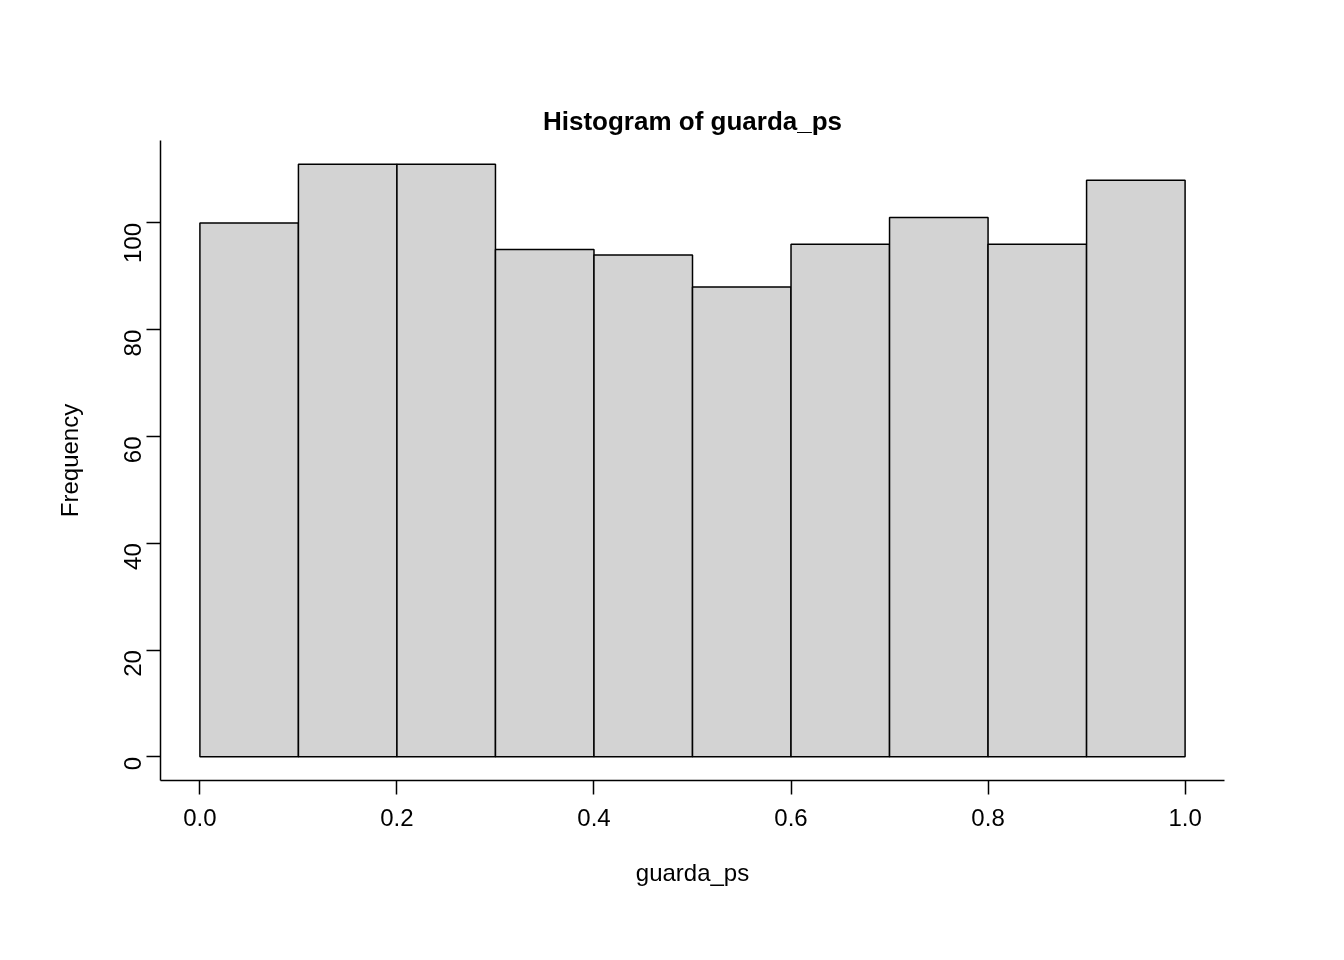 The image size is (1344, 960). What do you see at coordinates (1185, 817) in the screenshot?
I see `x-tick-label: 1.0` at bounding box center [1185, 817].